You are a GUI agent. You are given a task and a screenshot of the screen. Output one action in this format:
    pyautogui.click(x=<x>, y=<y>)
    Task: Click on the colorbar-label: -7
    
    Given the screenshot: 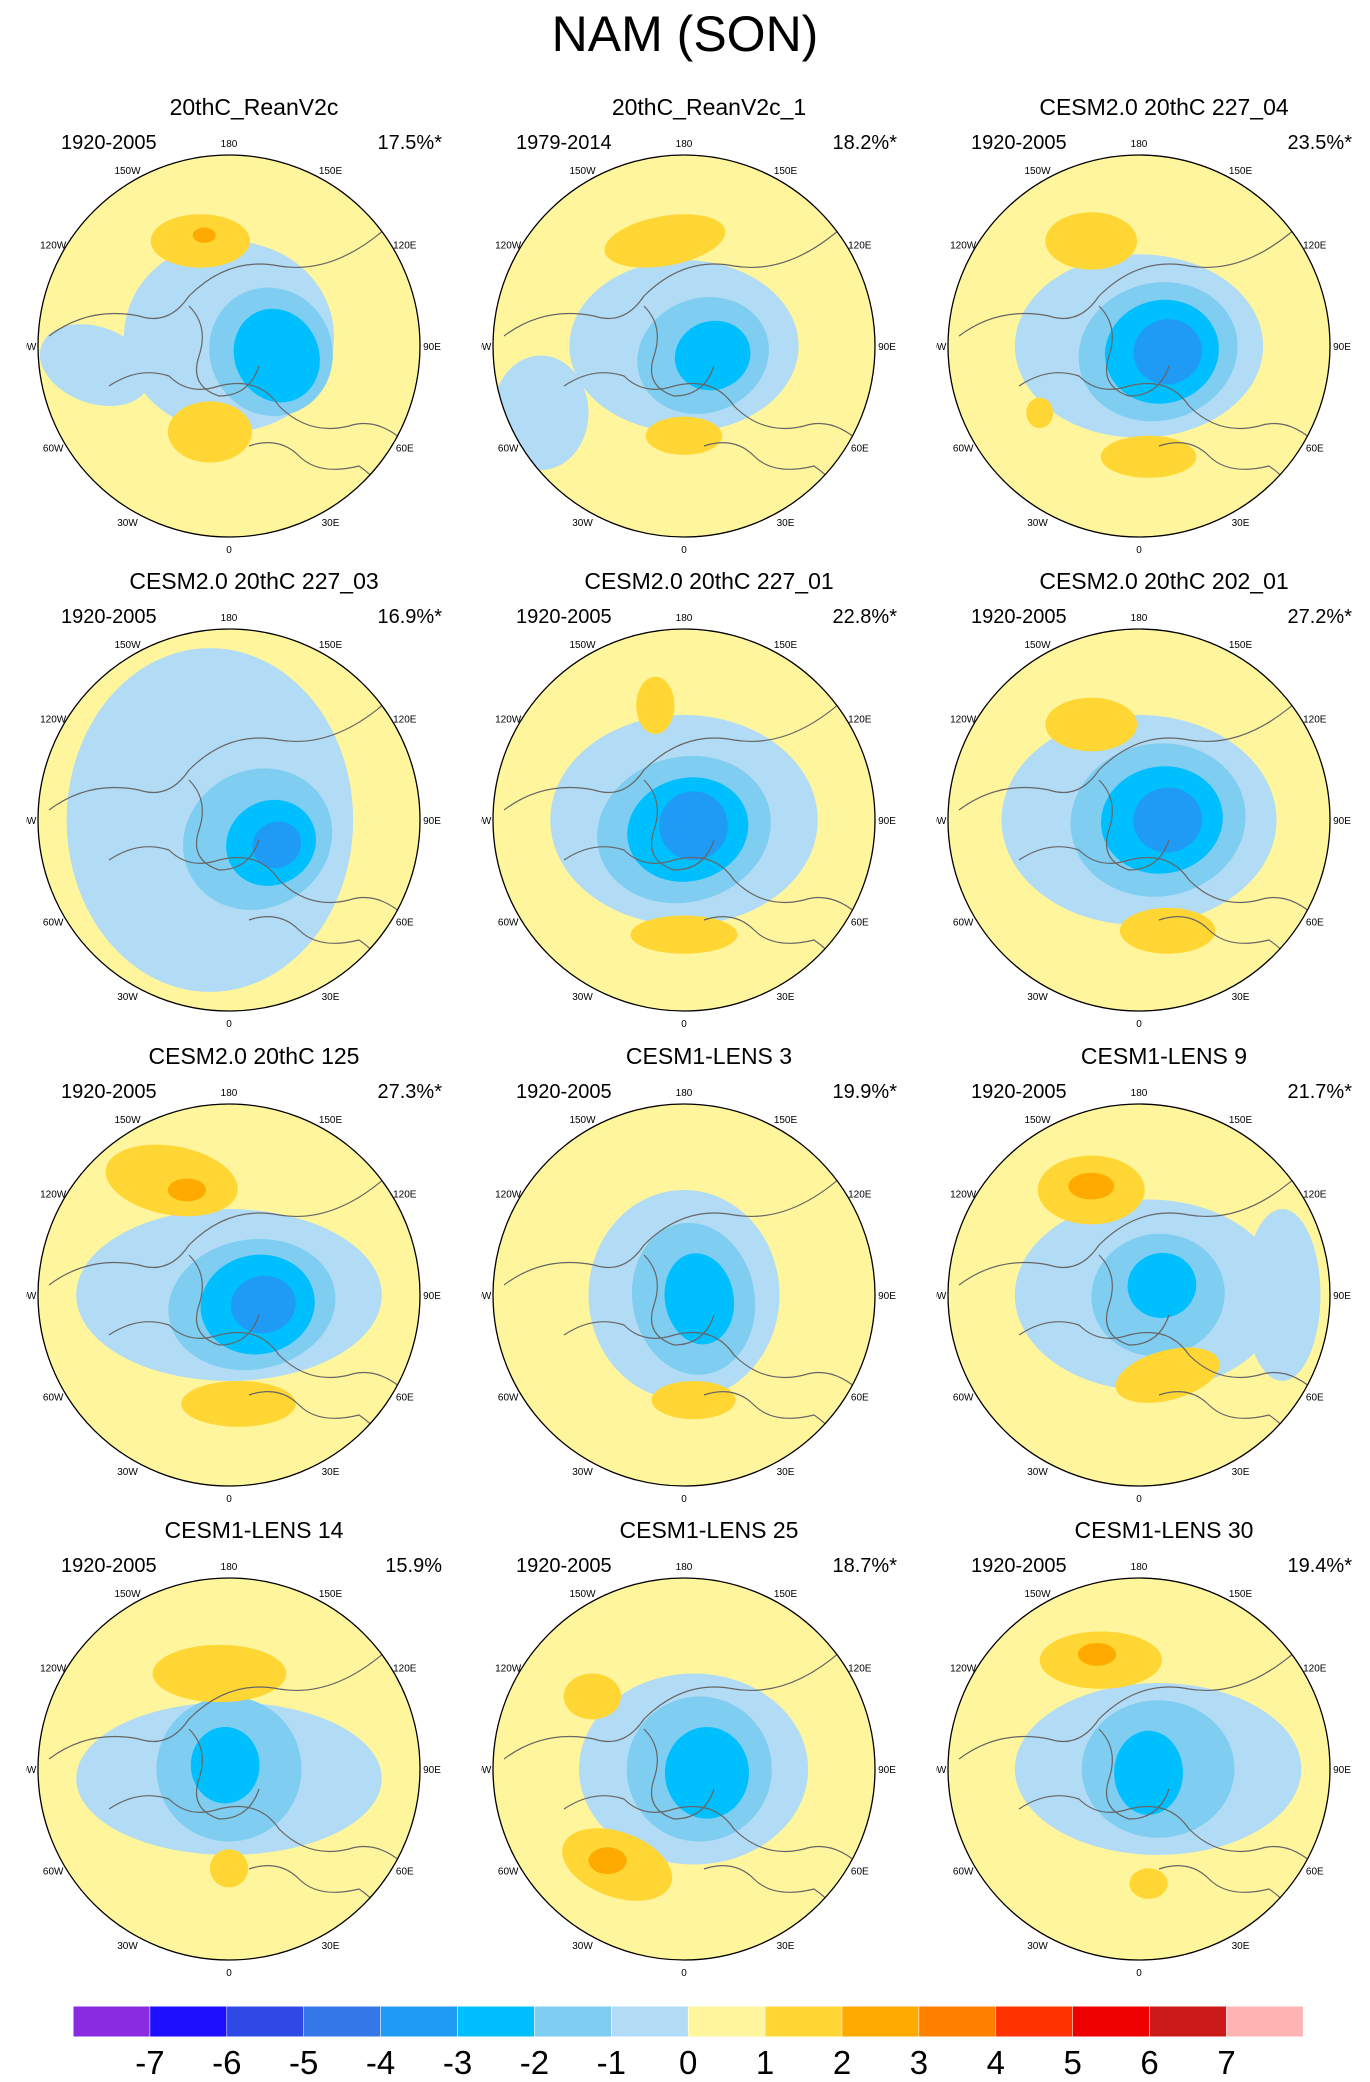 What is the action you would take?
    pyautogui.click(x=149, y=2062)
    